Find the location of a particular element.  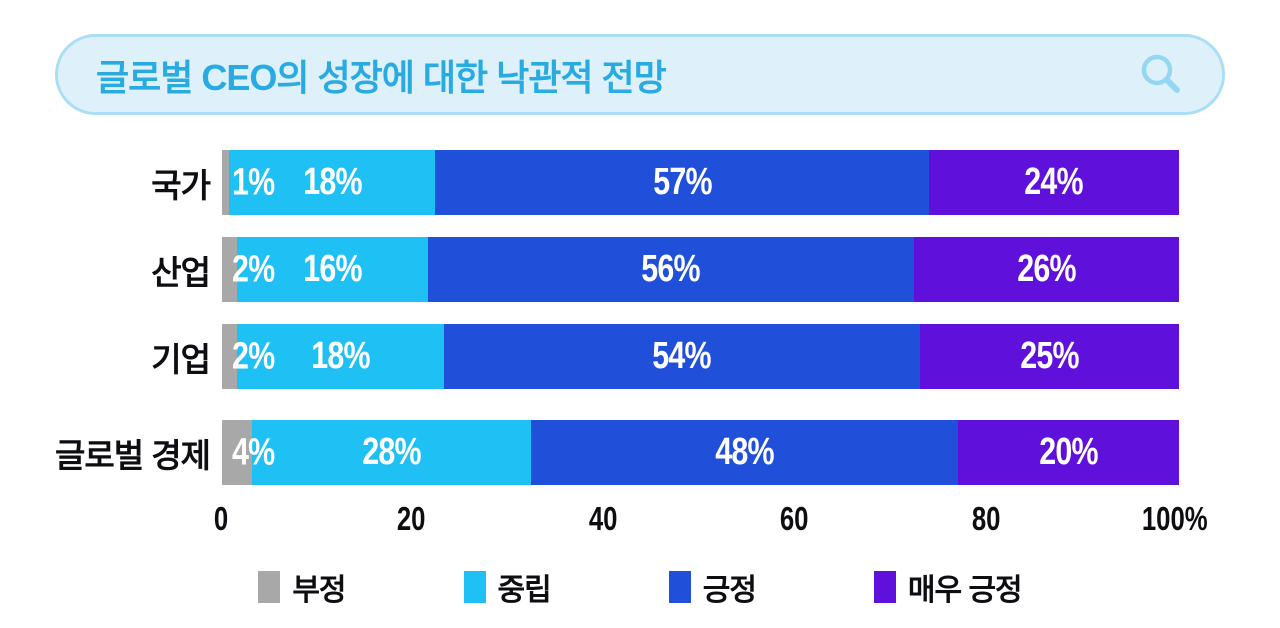

value-label-neutral: 28% is located at coordinates (391, 452).